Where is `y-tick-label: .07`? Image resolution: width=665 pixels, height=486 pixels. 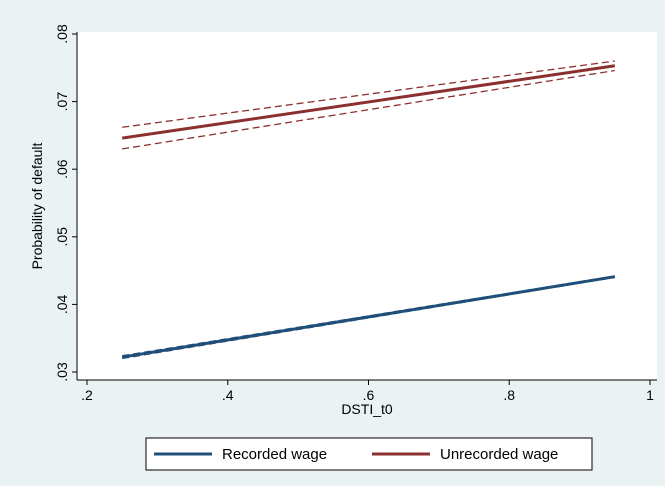 y-tick-label: .07 is located at coordinates (62, 102).